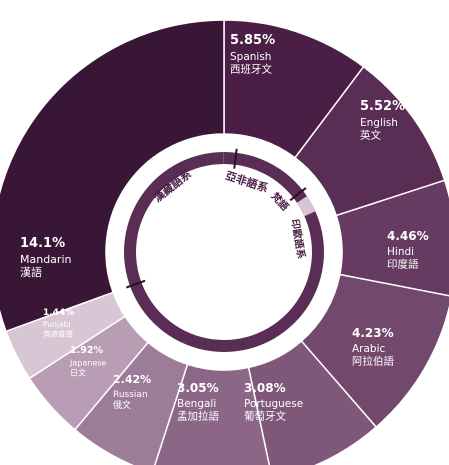 This screenshot has width=449, height=465. What do you see at coordinates (130, 395) in the screenshot?
I see `label-en-russian: Russian` at bounding box center [130, 395].